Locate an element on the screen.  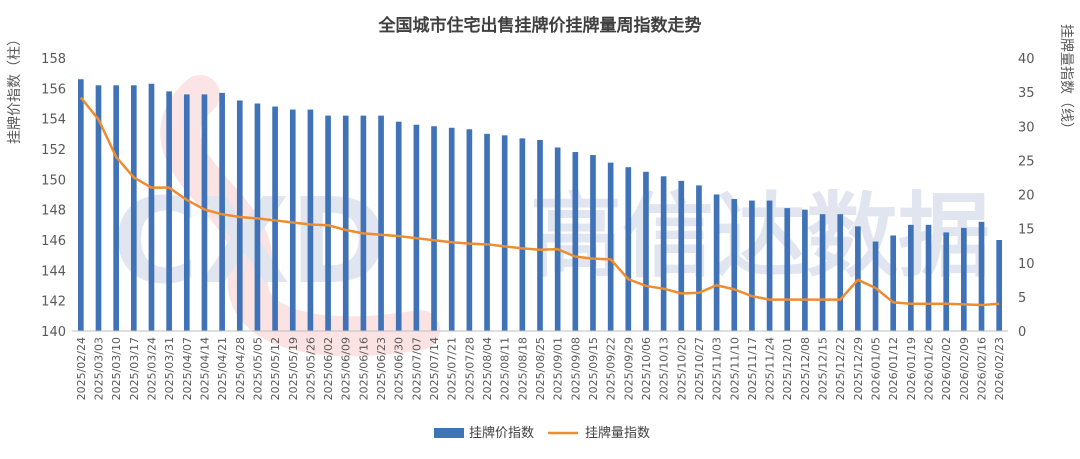
x-tick-label: 2025/03/31 is located at coordinates (169, 368).